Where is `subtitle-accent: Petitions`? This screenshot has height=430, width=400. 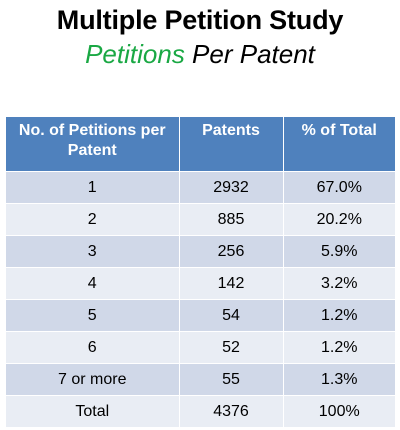 subtitle-accent: Petitions is located at coordinates (135, 54).